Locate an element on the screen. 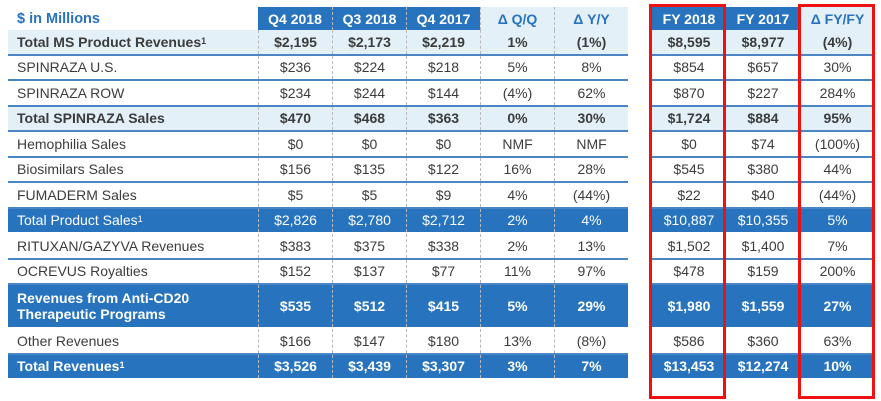 This screenshot has height=401, width=881. cell-fy-2017: $227 is located at coordinates (763, 92).